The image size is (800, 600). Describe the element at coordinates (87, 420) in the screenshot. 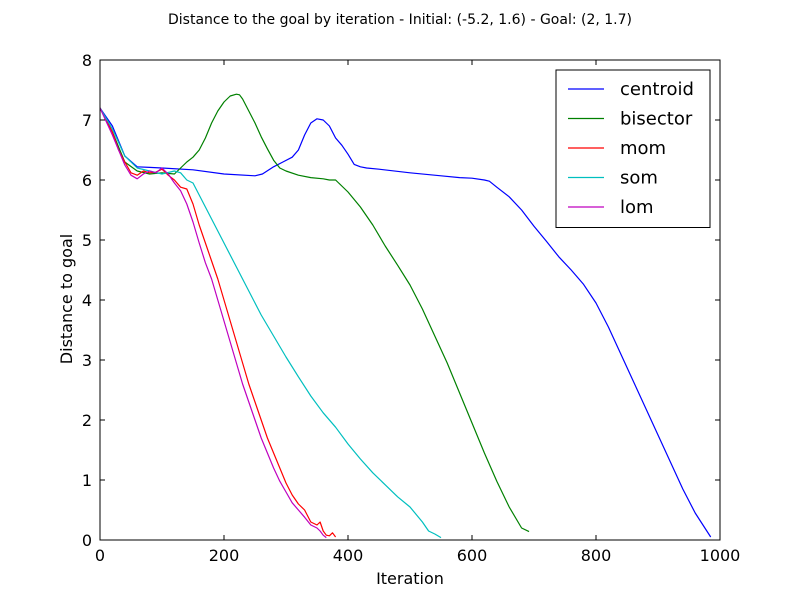

I see `y-tick-label: 2` at that location.